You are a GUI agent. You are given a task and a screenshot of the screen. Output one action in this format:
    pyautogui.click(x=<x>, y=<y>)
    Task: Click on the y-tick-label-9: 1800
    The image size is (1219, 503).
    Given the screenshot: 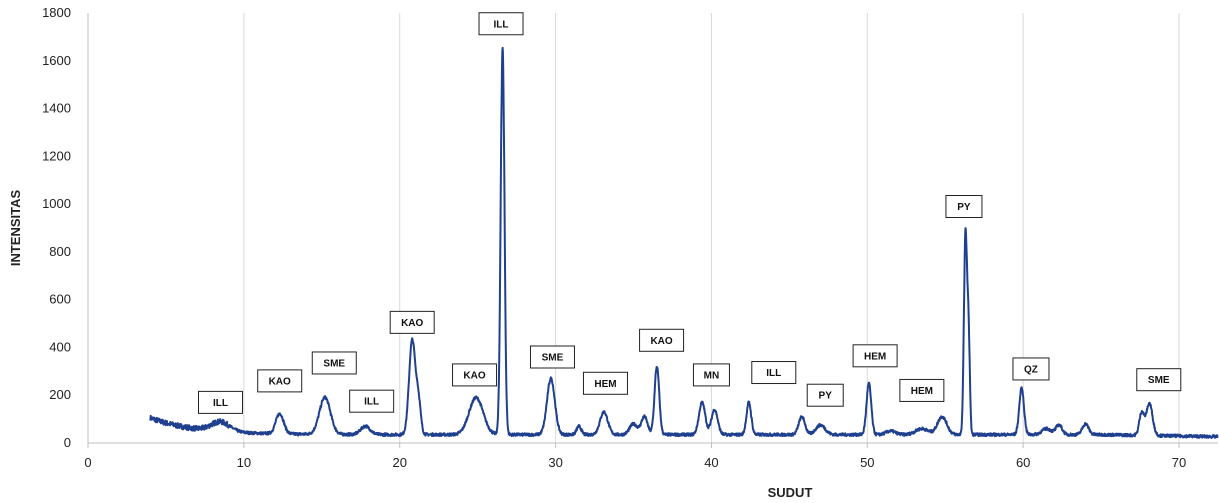 What is the action you would take?
    pyautogui.click(x=56, y=12)
    